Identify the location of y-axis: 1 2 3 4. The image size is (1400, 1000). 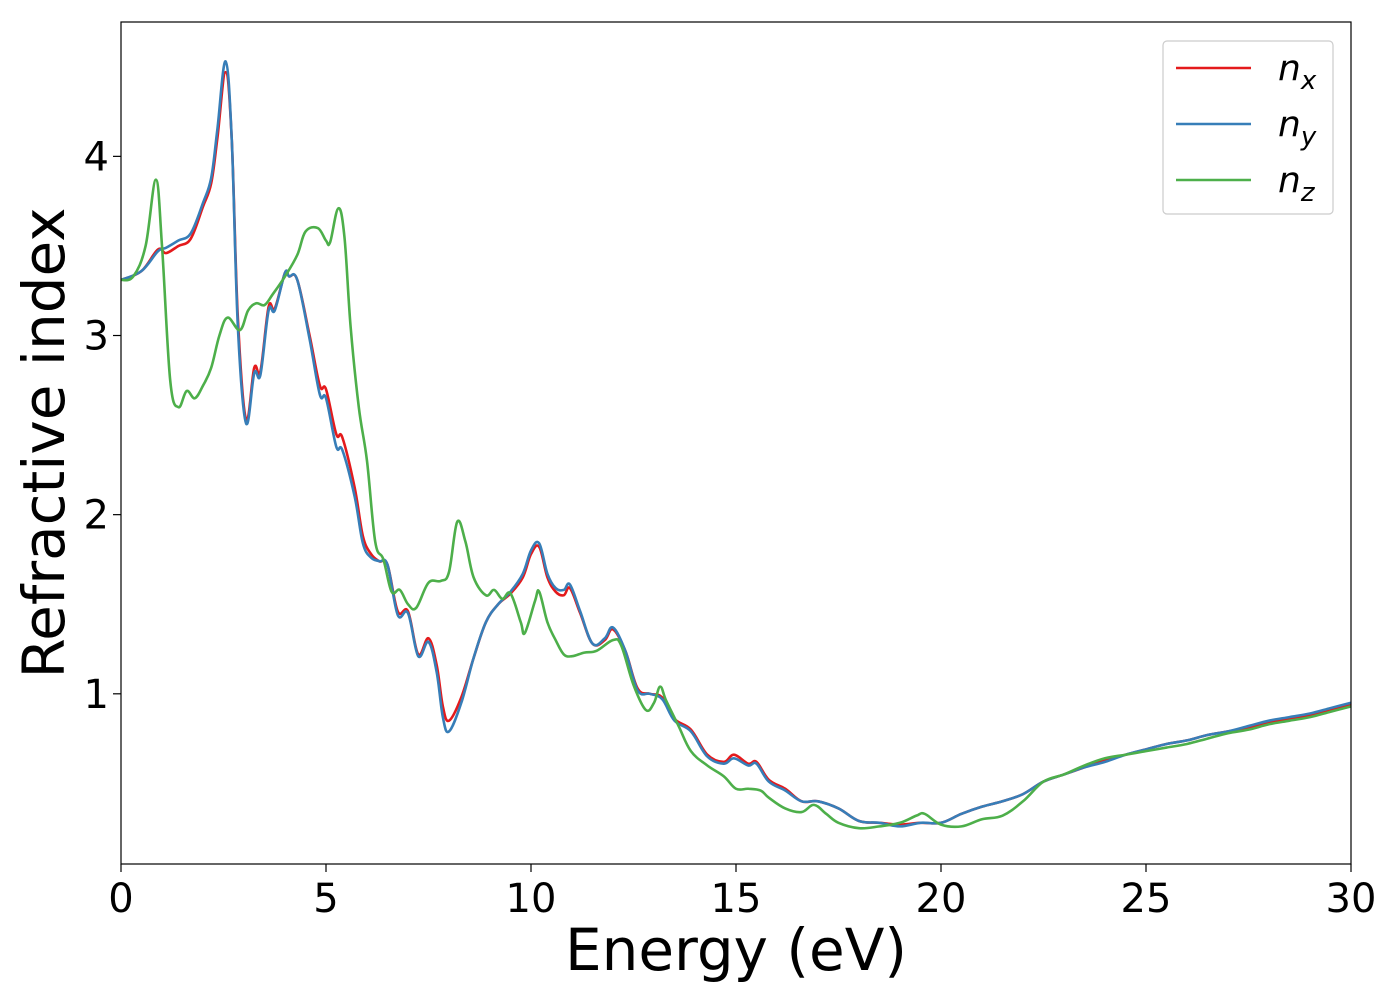
(102, 426).